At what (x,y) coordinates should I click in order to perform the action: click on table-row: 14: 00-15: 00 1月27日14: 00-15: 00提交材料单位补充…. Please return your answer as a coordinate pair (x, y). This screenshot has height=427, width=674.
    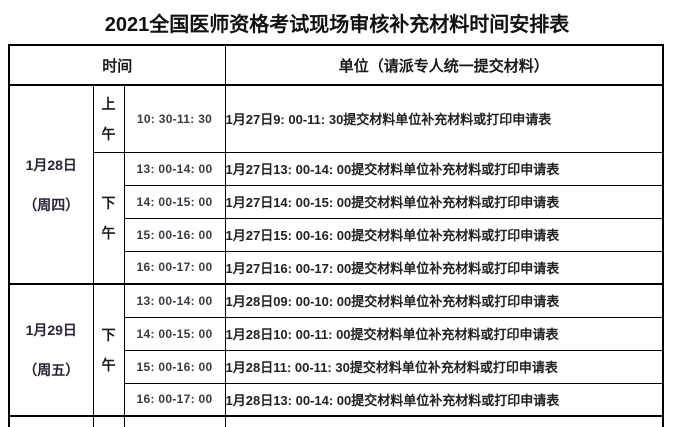
    Looking at the image, I should click on (336, 201).